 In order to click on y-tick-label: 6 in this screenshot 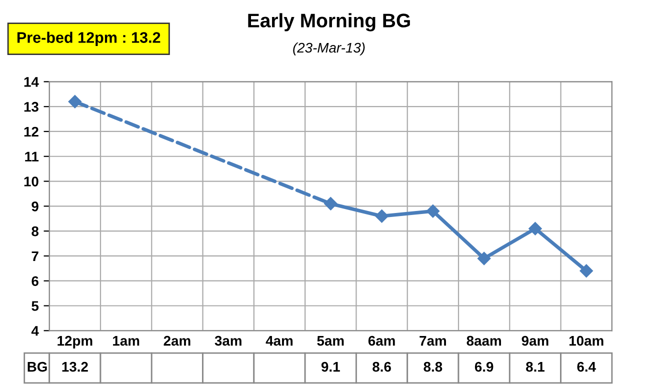, I will do `click(35, 281)`.